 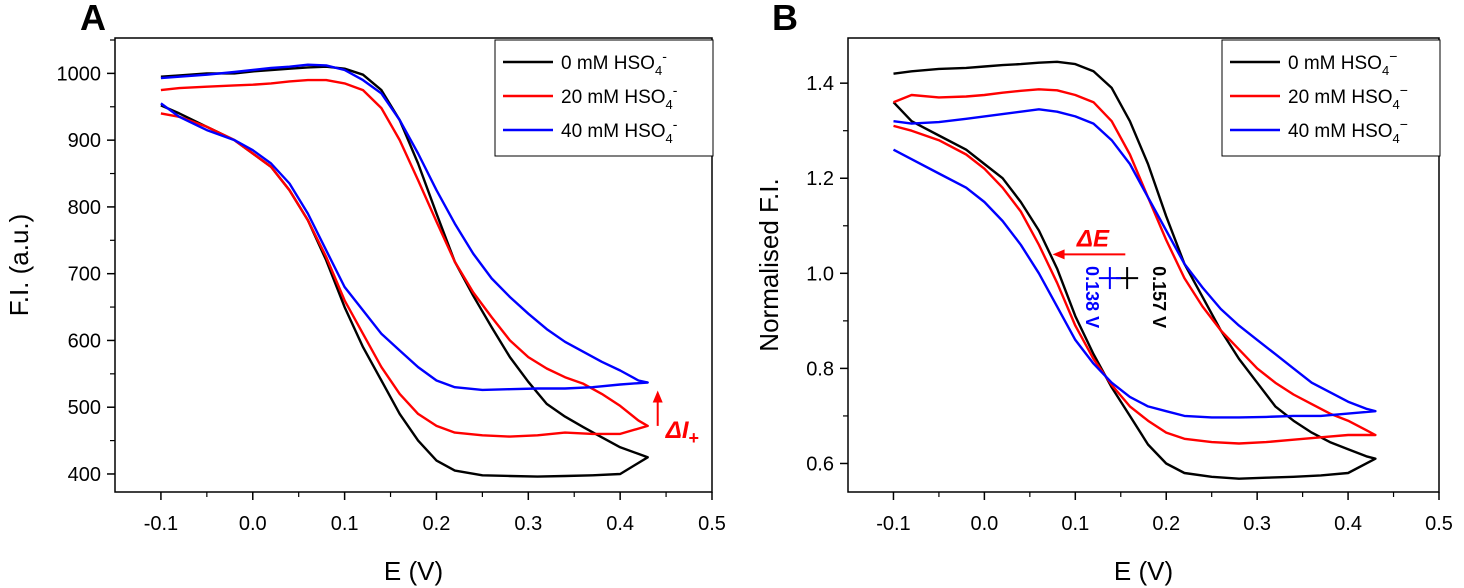 I want to click on legend-entry: 20 mM HSO4−, so click(x=1348, y=97).